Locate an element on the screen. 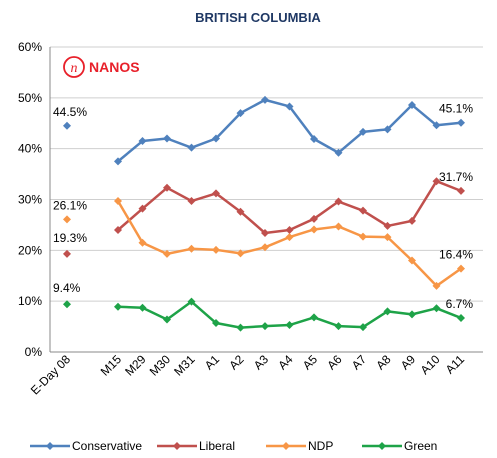  legend-label: Liberal is located at coordinates (217, 446).